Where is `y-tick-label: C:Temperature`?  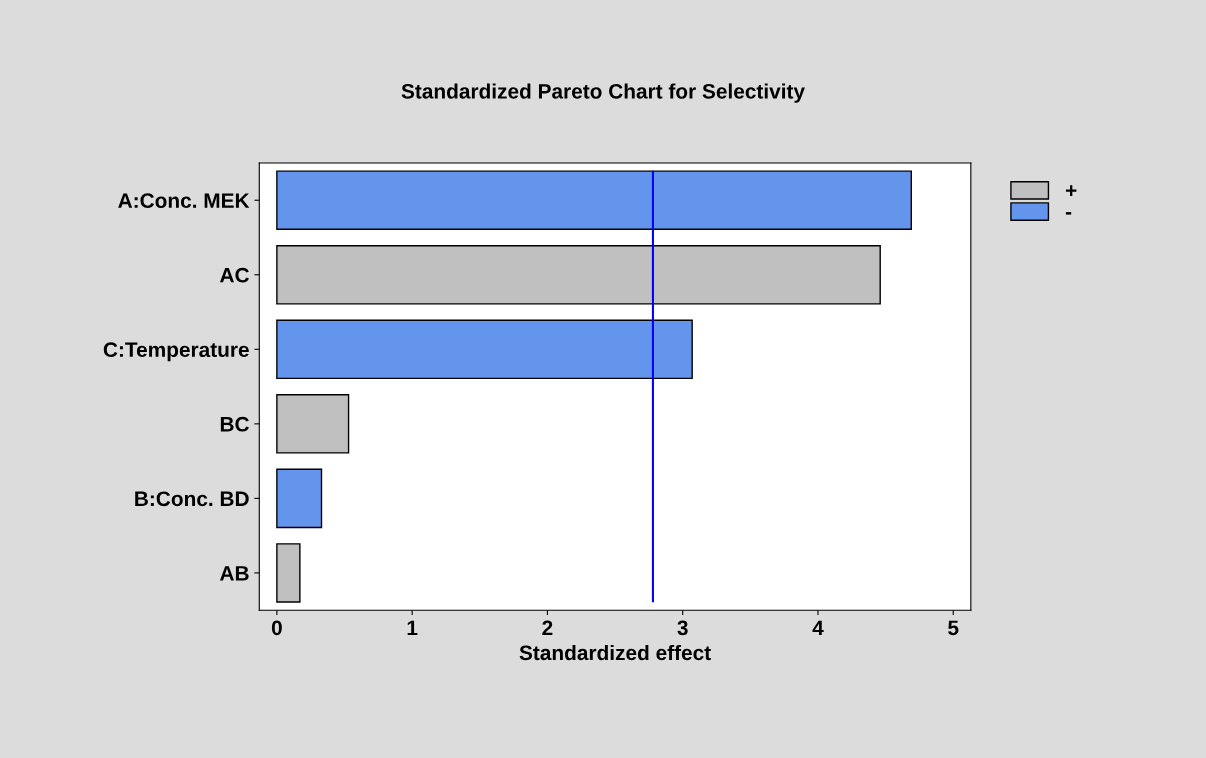 y-tick-label: C:Temperature is located at coordinates (176, 352).